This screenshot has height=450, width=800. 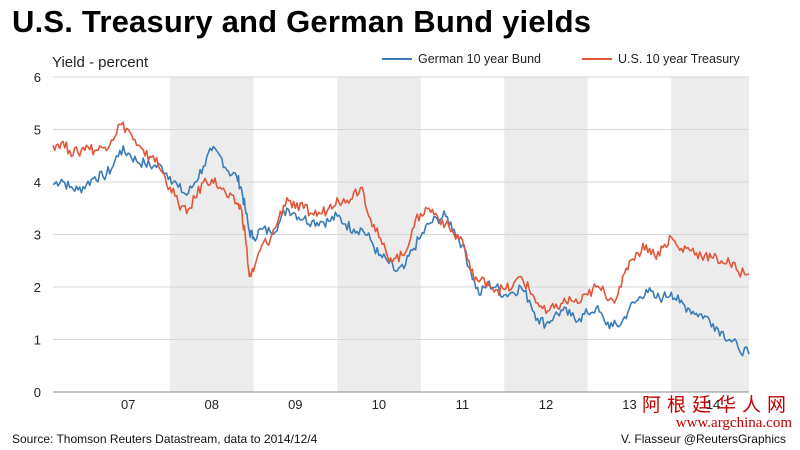 What do you see at coordinates (546, 404) in the screenshot?
I see `x-tick-label-12: 12` at bounding box center [546, 404].